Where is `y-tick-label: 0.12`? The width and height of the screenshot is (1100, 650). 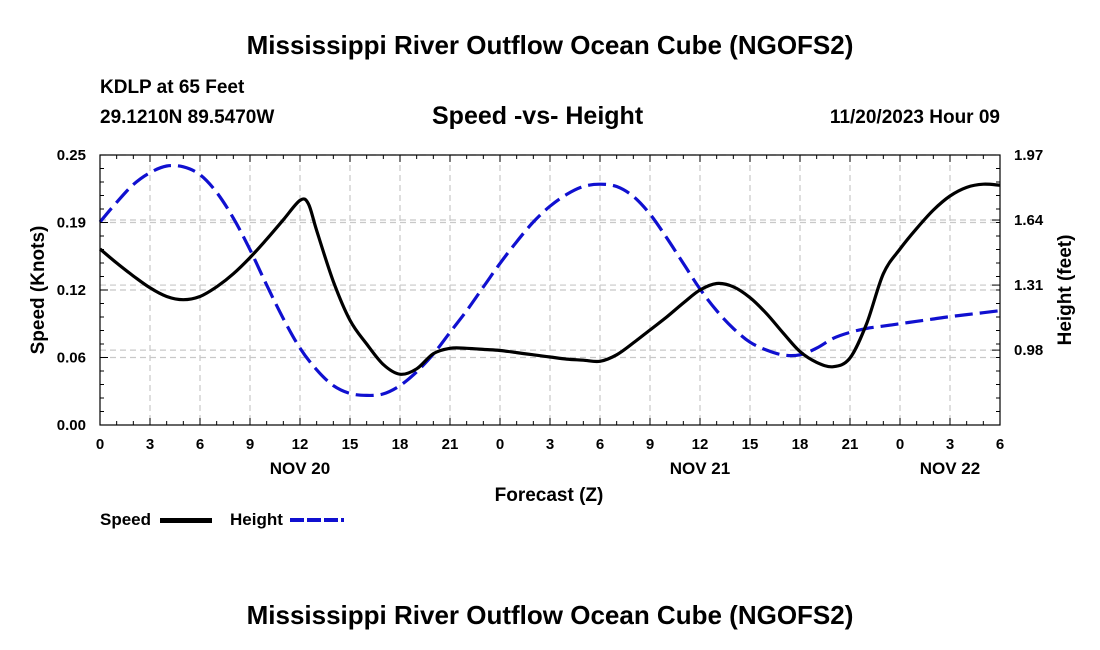 y-tick-label: 0.12 is located at coordinates (71, 290).